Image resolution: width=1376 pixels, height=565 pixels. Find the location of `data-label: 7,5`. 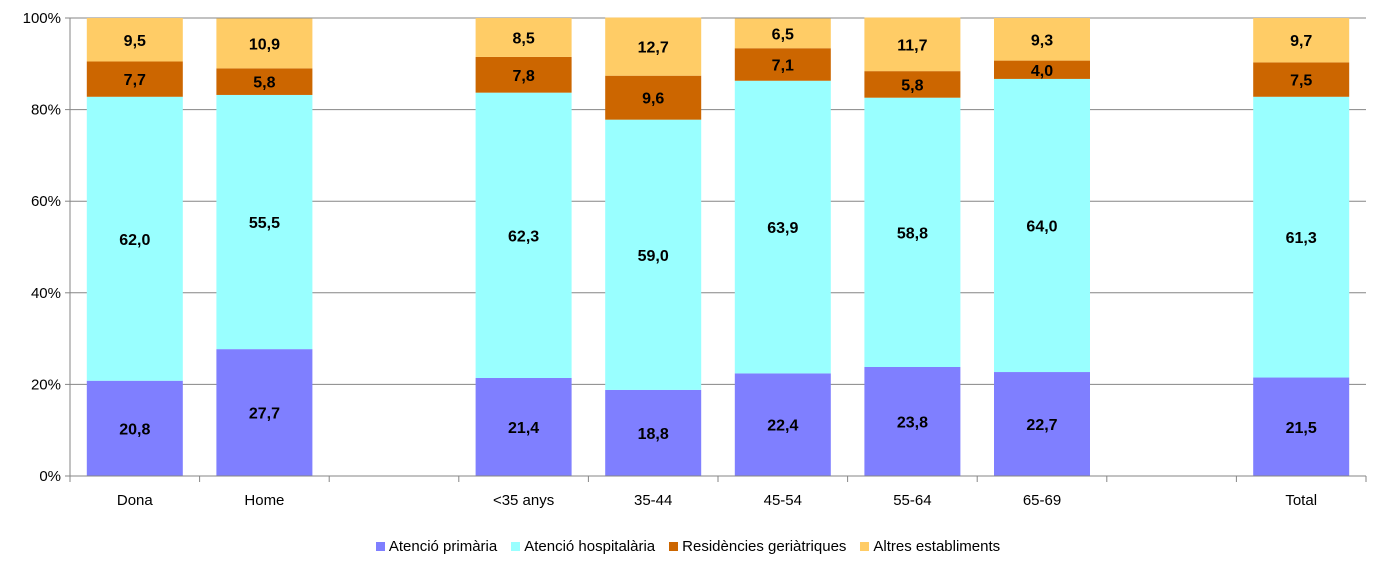

data-label: 7,5 is located at coordinates (1301, 81).